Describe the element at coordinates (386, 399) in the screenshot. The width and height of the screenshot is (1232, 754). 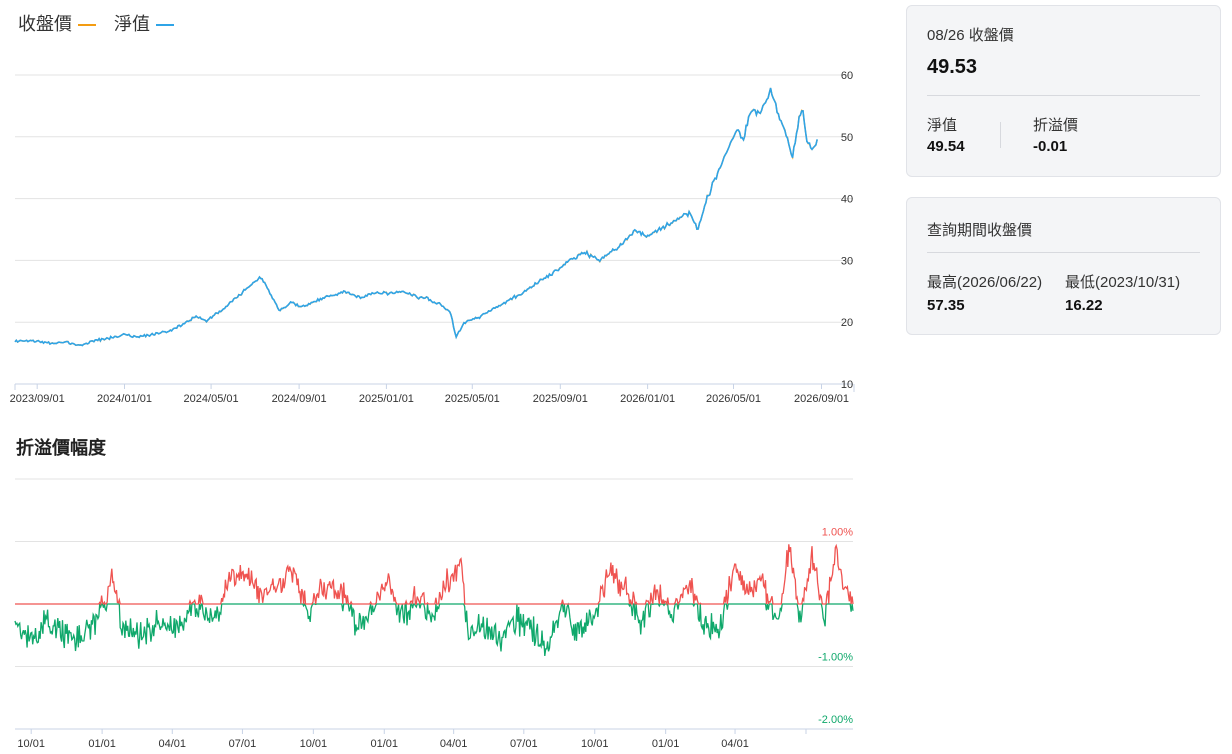
I see `x-tick-label: 2025/01/01` at that location.